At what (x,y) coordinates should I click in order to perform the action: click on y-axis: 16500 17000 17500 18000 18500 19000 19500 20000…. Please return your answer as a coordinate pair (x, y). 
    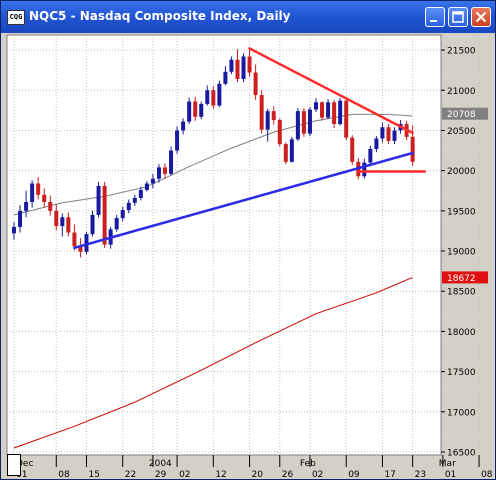
    Looking at the image, I should click on (458, 253).